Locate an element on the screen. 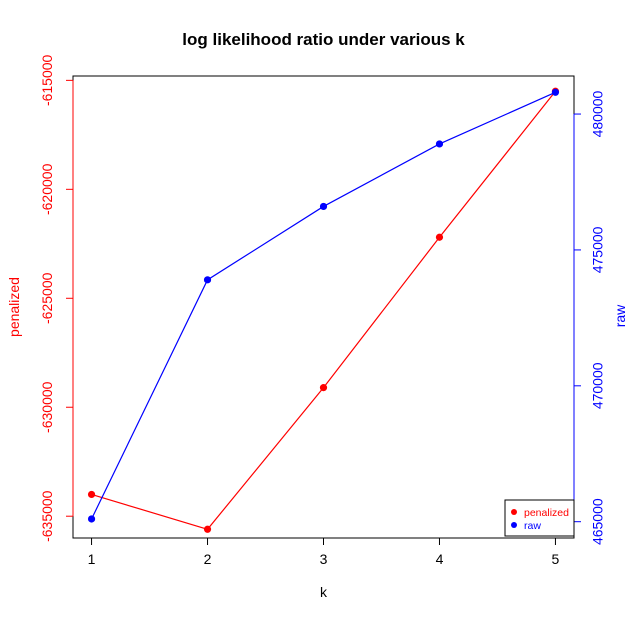  y-right-tick-label: 475000 is located at coordinates (597, 249).